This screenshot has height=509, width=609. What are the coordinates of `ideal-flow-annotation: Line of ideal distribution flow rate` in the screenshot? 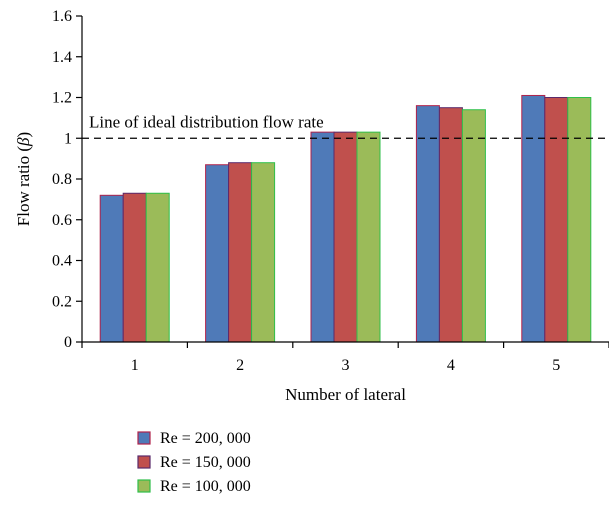 It's located at (206, 121).